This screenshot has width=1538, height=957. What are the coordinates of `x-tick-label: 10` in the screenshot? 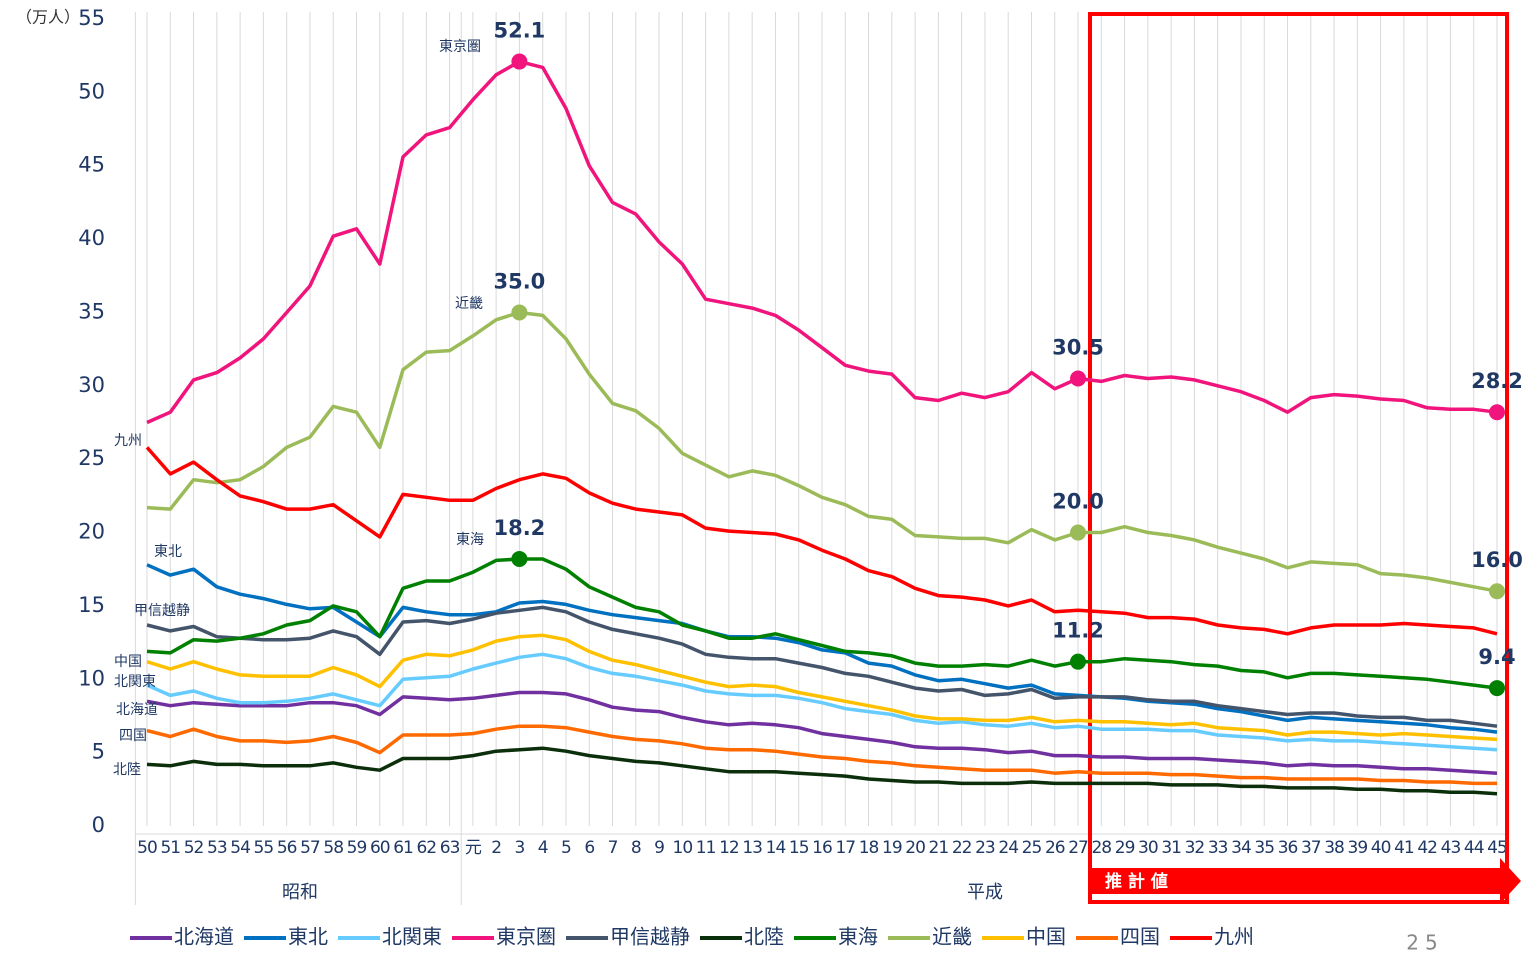 It's located at (683, 848).